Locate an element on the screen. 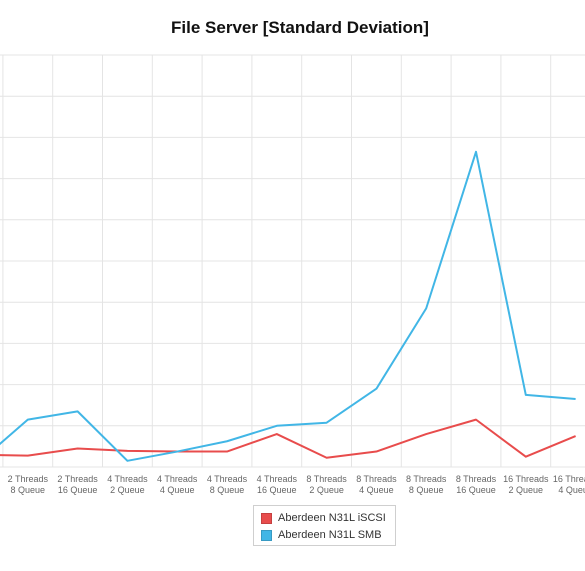 This screenshot has height=571, width=585. legend-item-iscsi: Aberdeen N31L iSCSI is located at coordinates (323, 518).